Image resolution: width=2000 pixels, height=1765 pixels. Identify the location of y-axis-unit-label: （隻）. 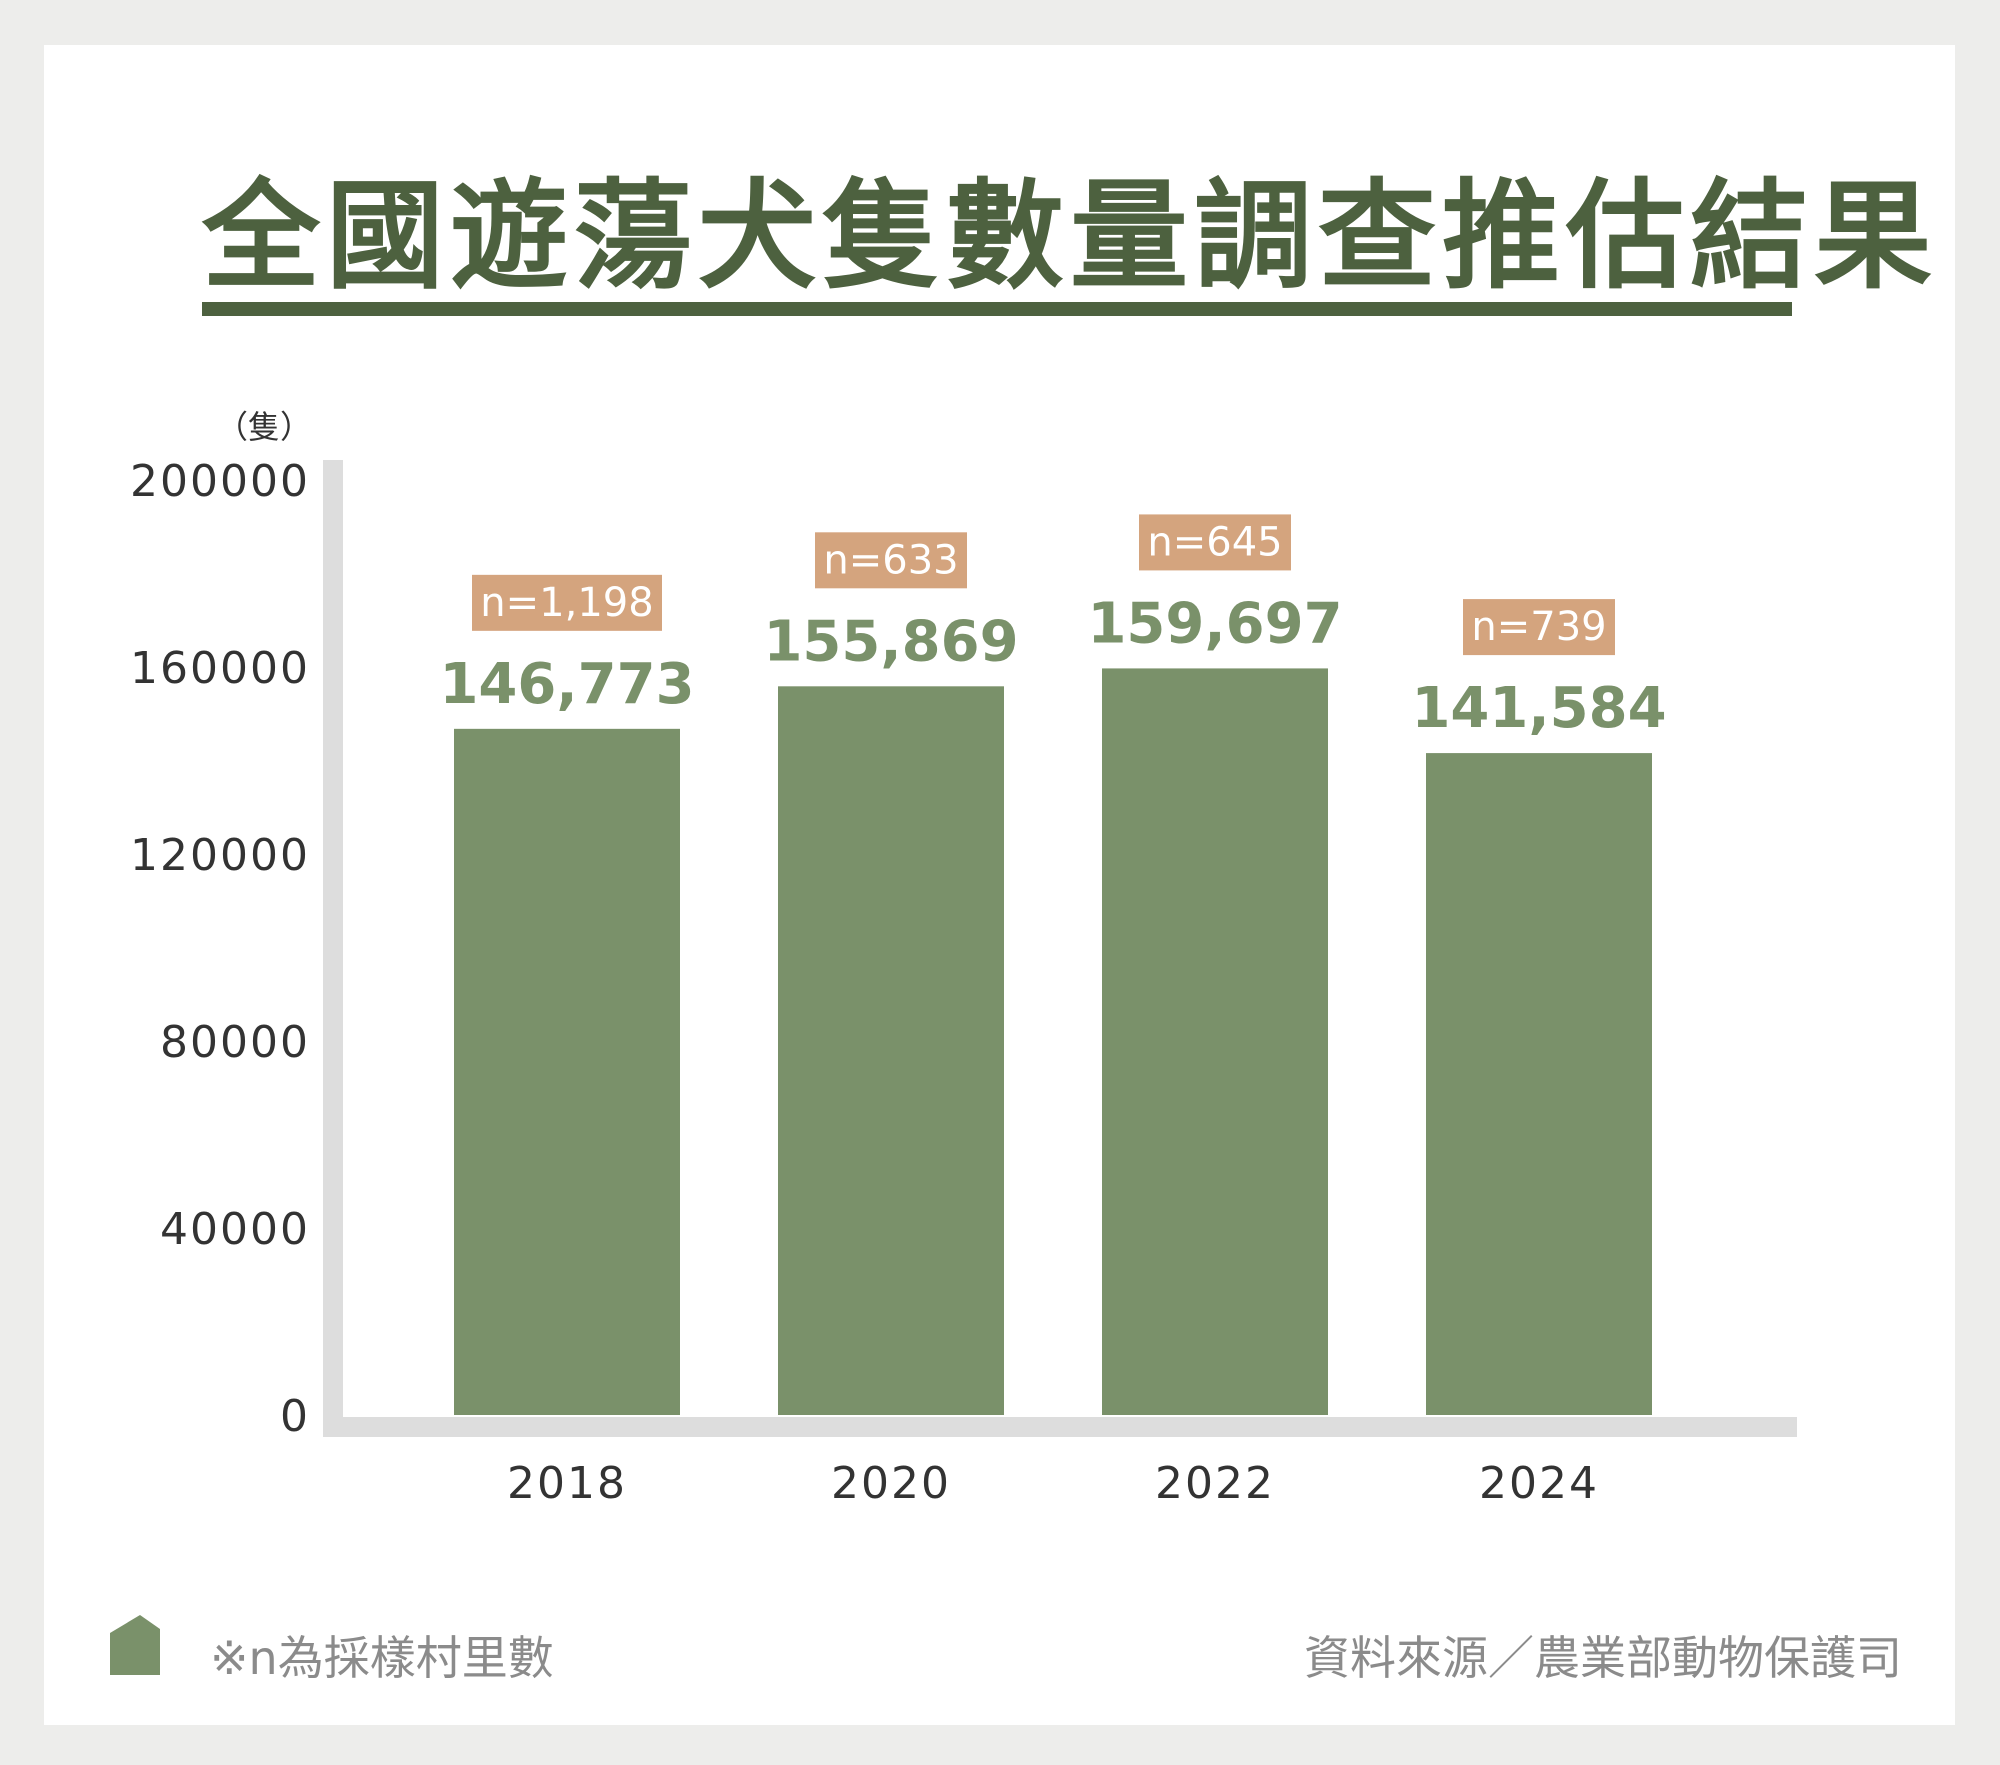
(264, 427).